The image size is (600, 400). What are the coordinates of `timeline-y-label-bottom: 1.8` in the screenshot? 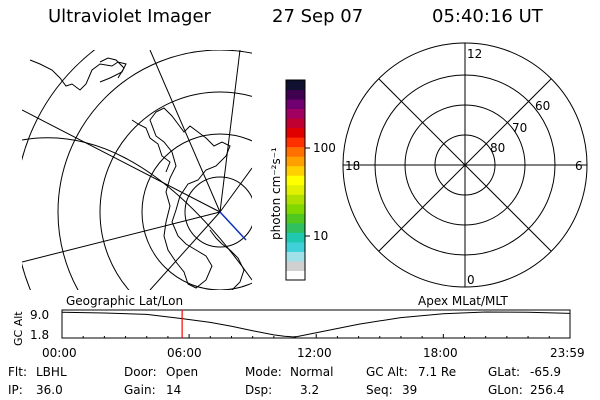 It's located at (39, 335).